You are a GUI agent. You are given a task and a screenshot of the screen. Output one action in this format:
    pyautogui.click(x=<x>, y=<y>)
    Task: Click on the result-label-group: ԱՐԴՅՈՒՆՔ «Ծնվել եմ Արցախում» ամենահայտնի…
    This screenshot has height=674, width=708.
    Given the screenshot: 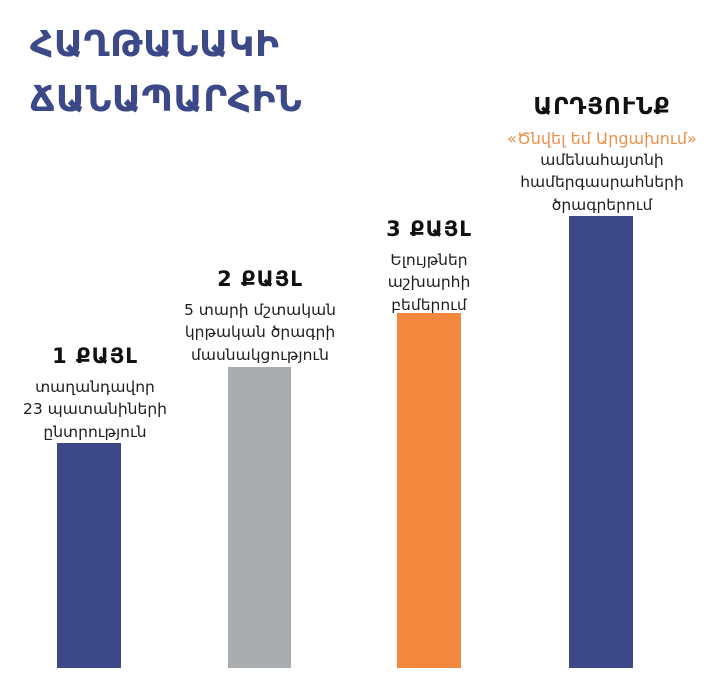 What is the action you would take?
    pyautogui.click(x=601, y=155)
    